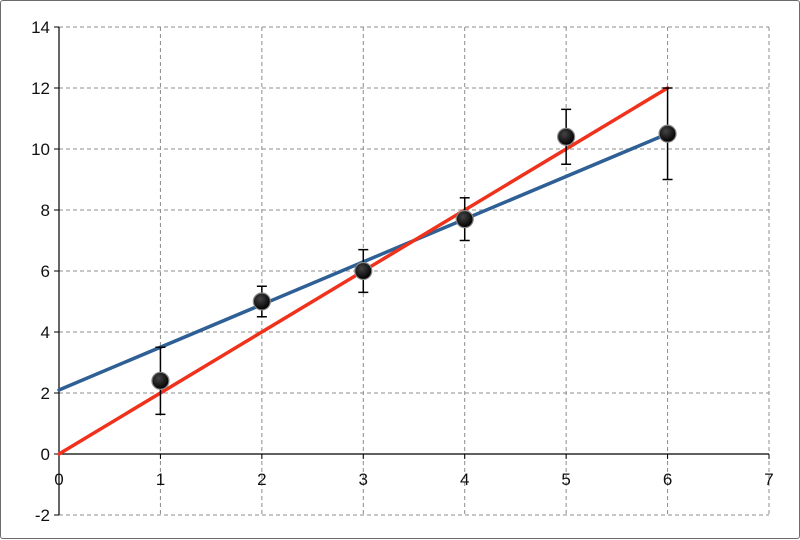  I want to click on y-tick-label: 4, so click(45, 332).